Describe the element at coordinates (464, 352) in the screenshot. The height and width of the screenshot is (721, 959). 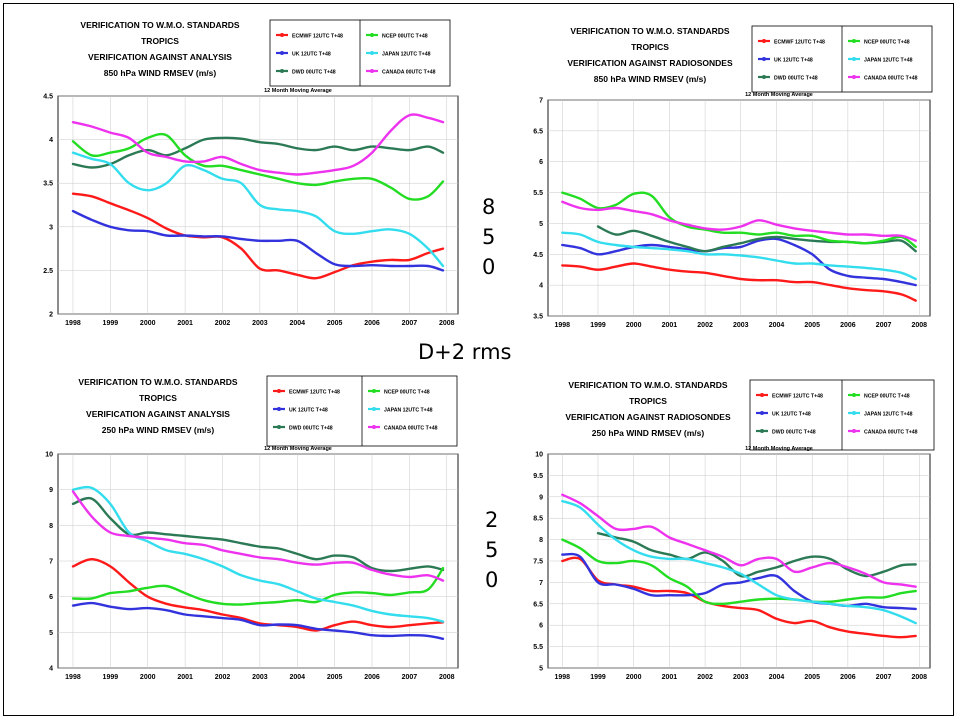
I see `center-label: D+2 rms` at that location.